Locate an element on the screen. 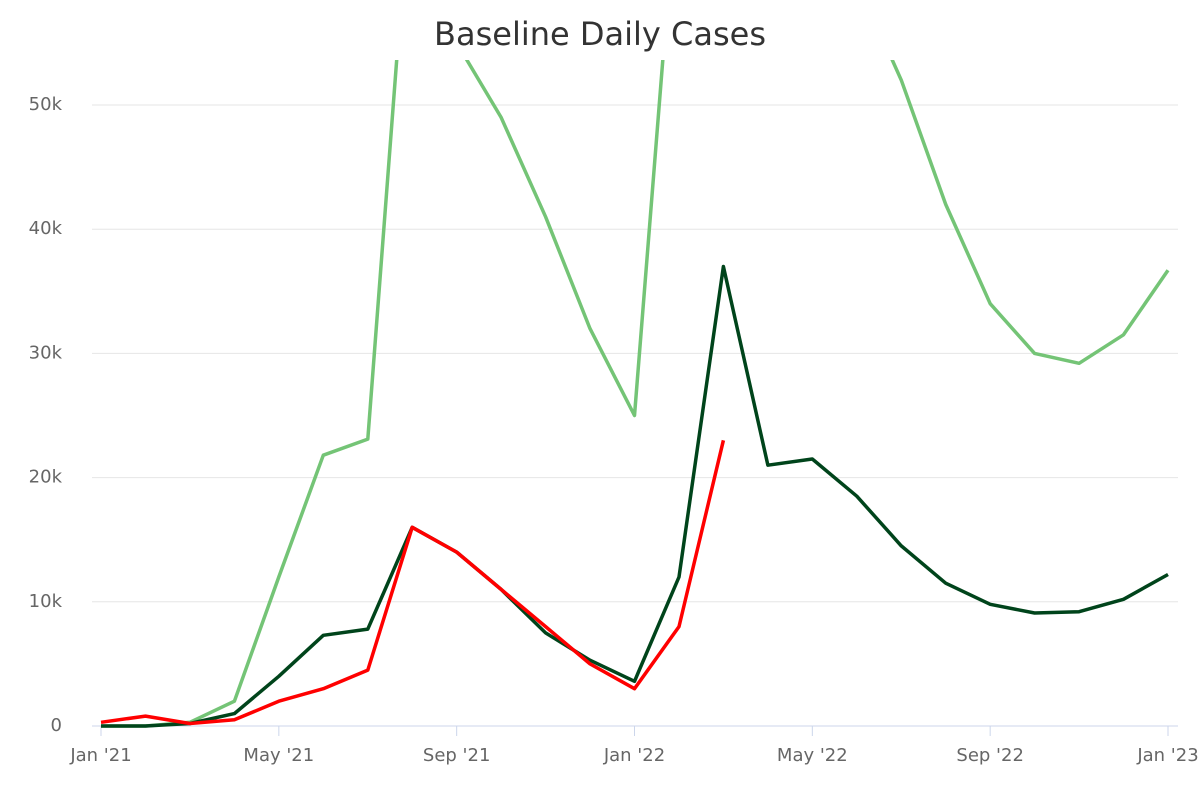 Image resolution: width=1200 pixels, height=800 pixels. y-tick-label: 50k is located at coordinates (46, 104).